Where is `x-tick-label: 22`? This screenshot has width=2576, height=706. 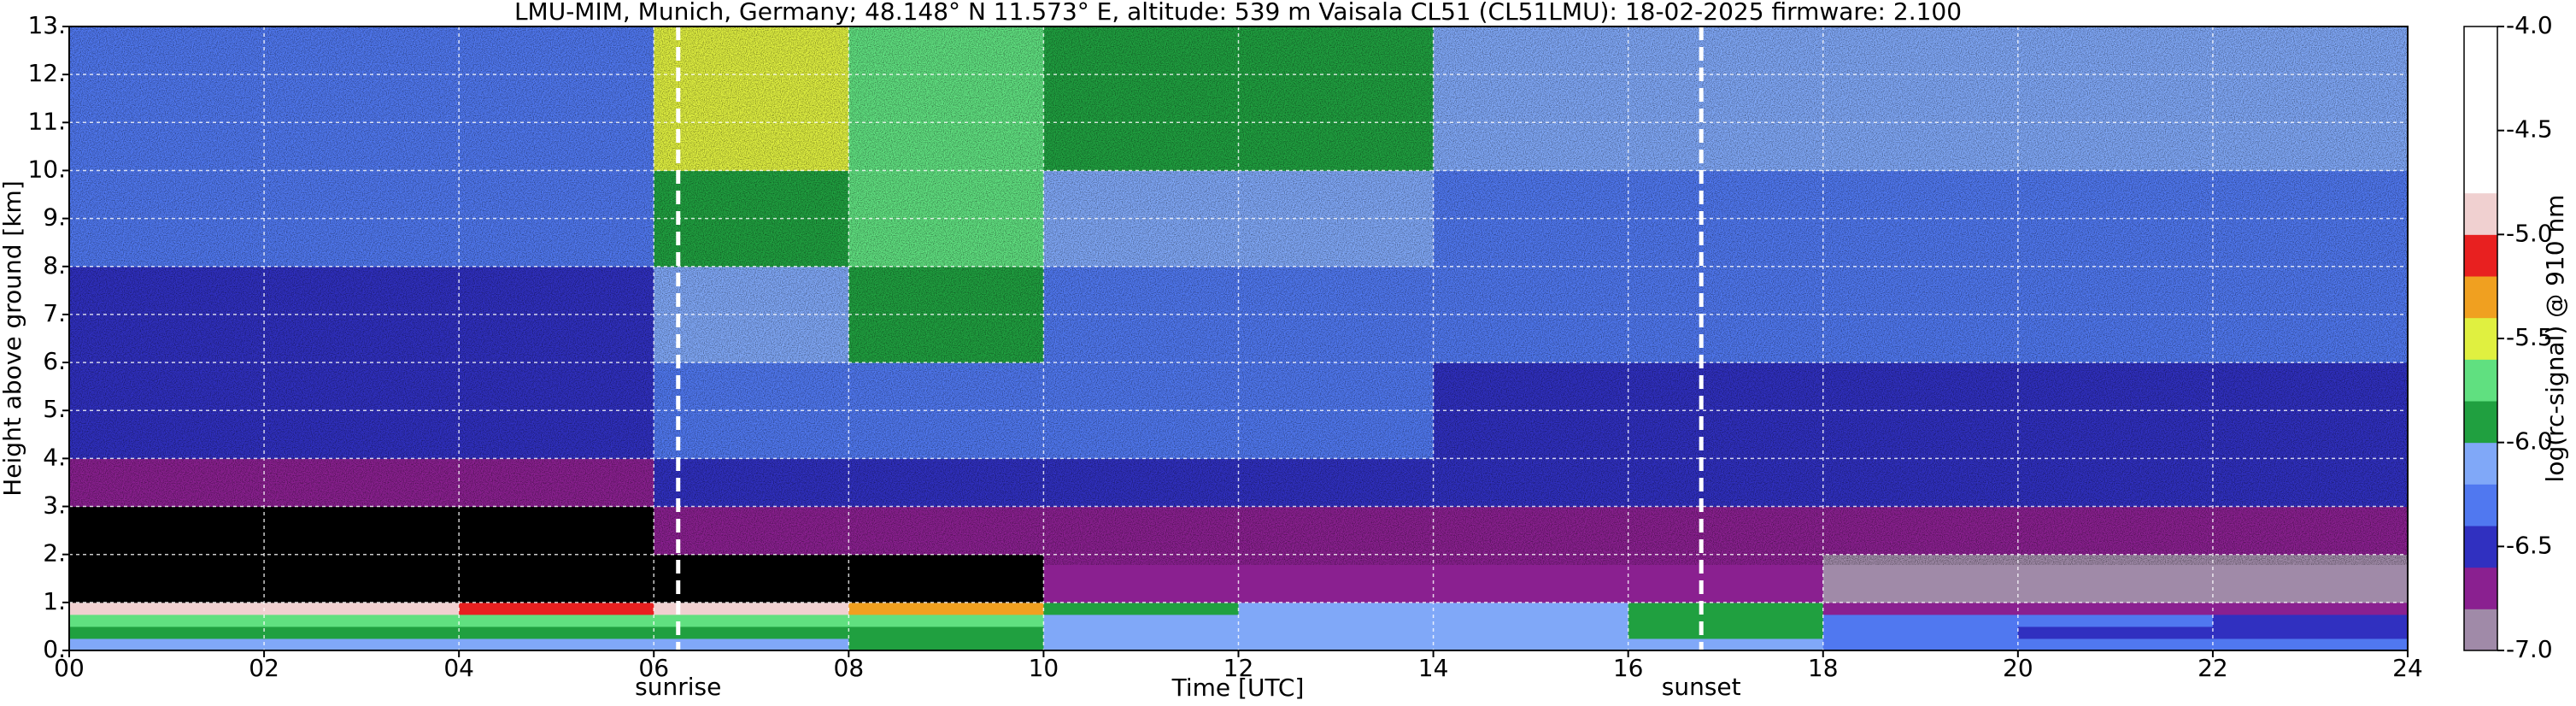
x-tick-label: 22 is located at coordinates (2213, 668).